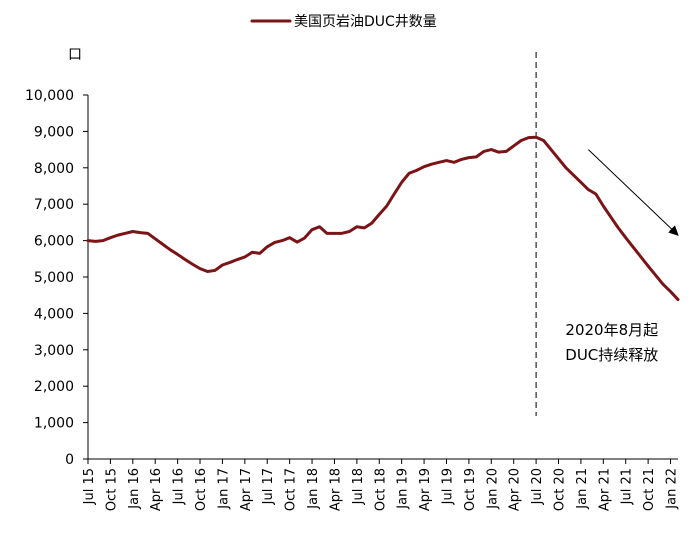  I want to click on x-tick-label: Apr 19, so click(425, 489).